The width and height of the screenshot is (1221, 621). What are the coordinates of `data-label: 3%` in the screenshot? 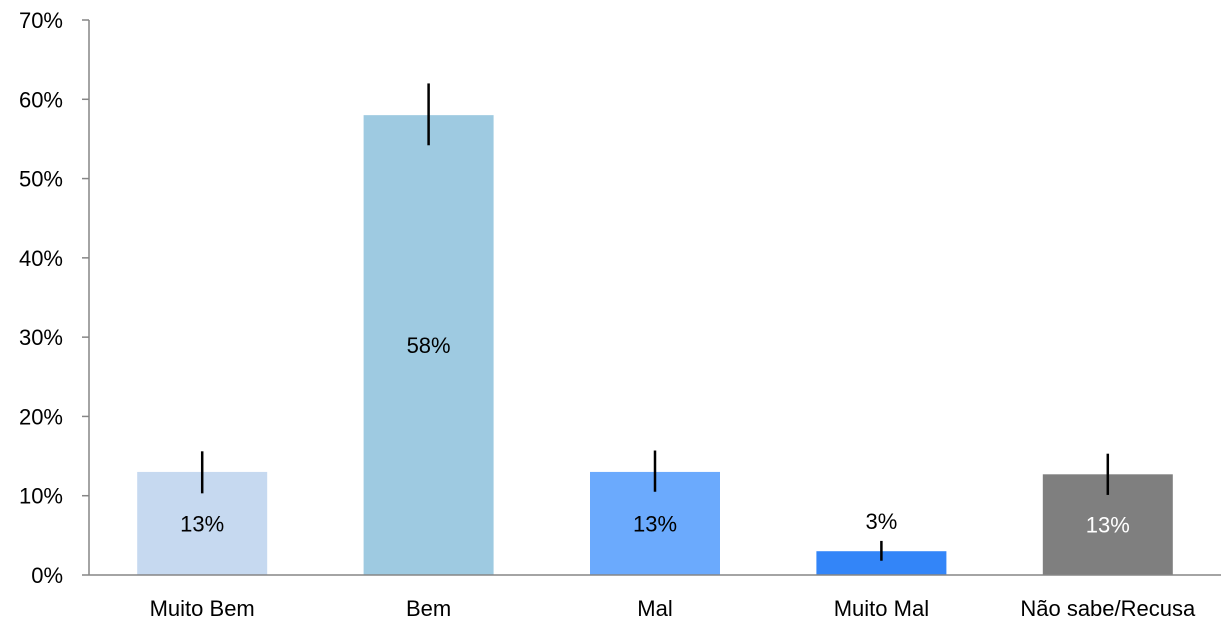 It's located at (882, 521).